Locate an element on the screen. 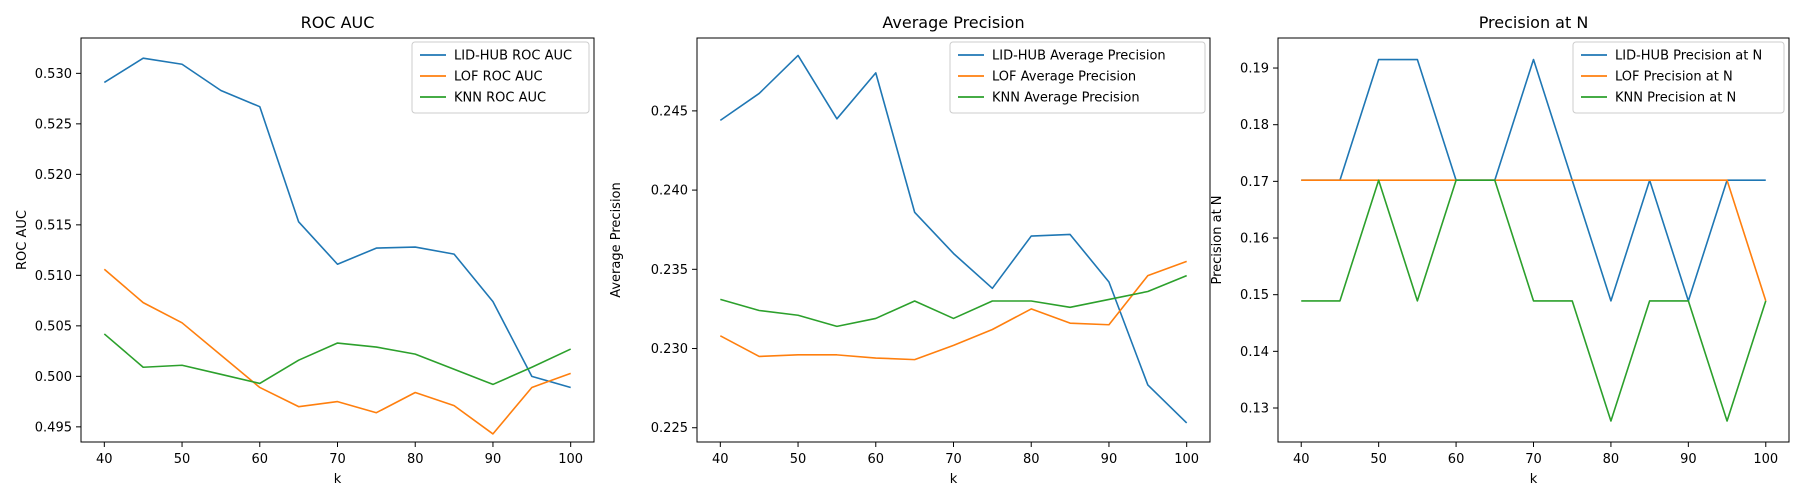 This screenshot has width=1800, height=500. y-tick-label: 0.16 is located at coordinates (1254, 239).